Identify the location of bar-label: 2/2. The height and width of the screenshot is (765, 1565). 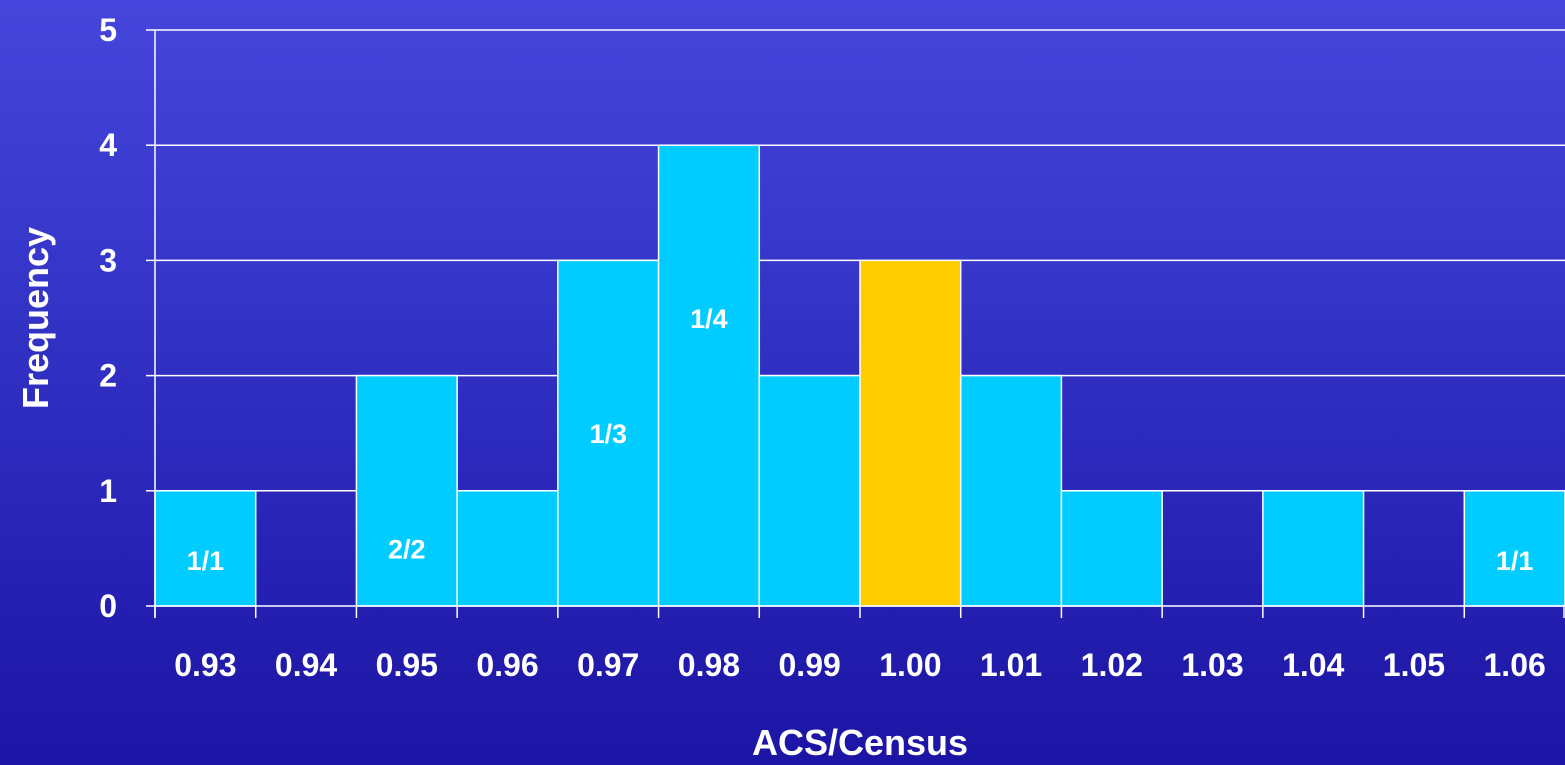
(407, 549).